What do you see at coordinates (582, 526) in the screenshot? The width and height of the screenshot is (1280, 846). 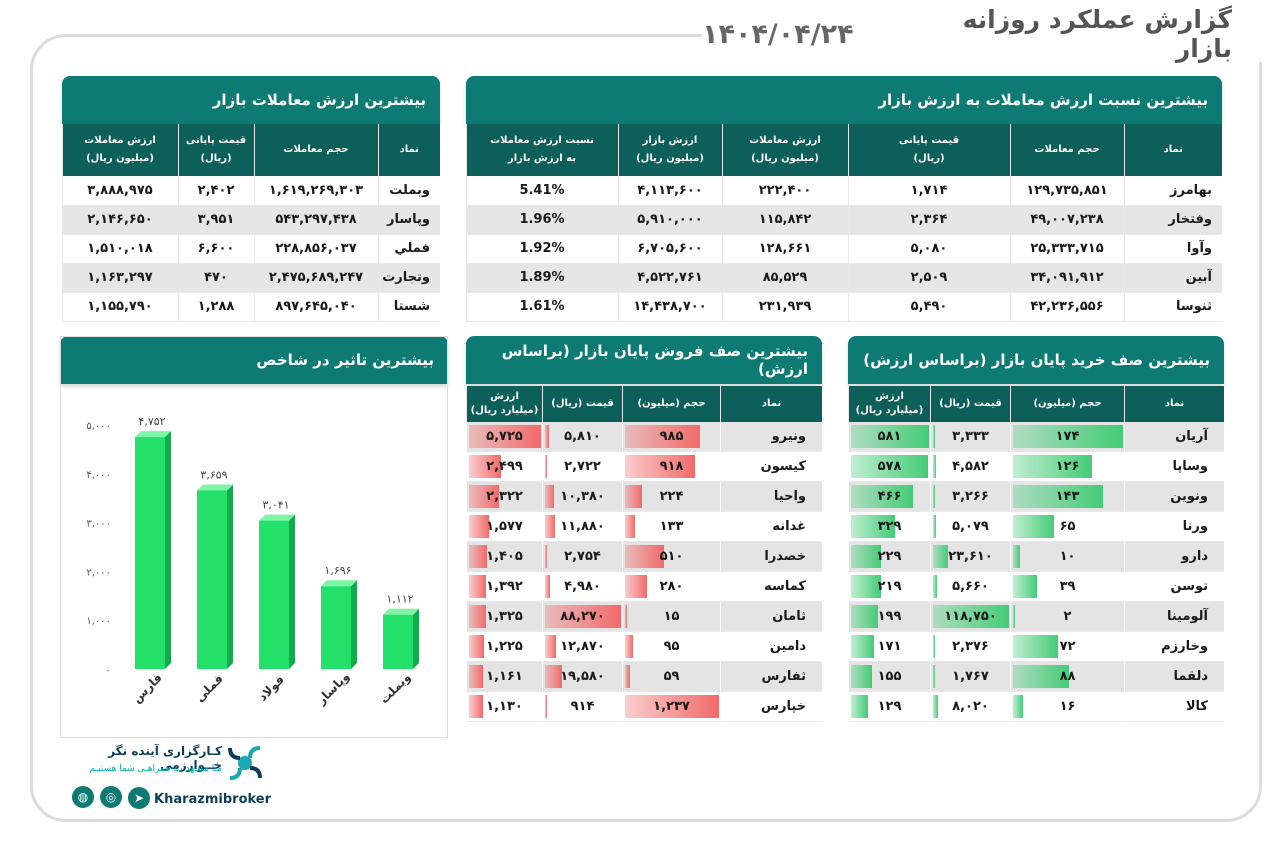 I see `sell-queue-price-text: ۱۱,۸۸۰` at bounding box center [582, 526].